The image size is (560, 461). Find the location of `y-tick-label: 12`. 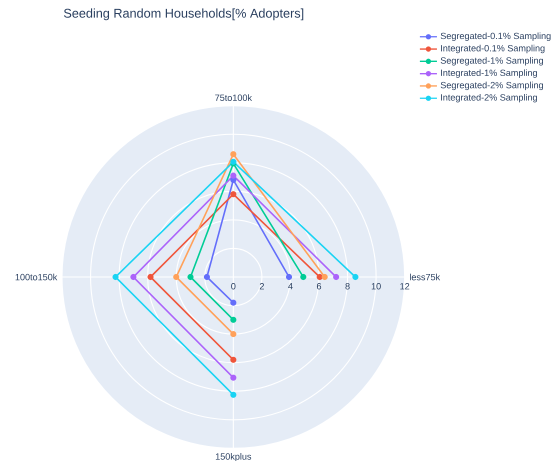

y-tick-label: 12 is located at coordinates (405, 286).